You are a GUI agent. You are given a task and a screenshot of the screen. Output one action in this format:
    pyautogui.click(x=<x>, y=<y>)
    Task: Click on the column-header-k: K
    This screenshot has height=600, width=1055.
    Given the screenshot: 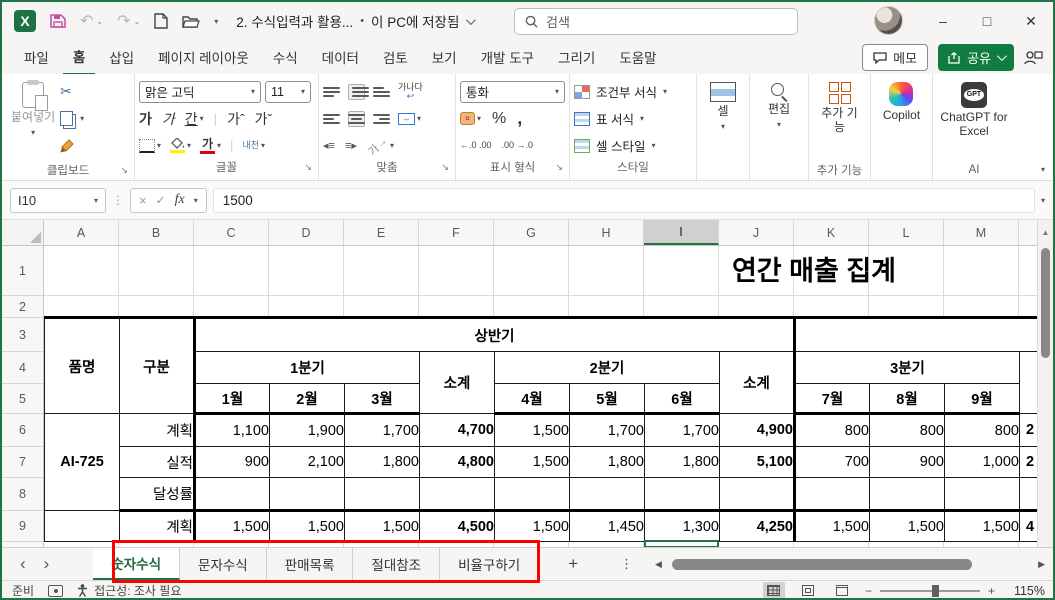 What is the action you would take?
    pyautogui.click(x=831, y=232)
    